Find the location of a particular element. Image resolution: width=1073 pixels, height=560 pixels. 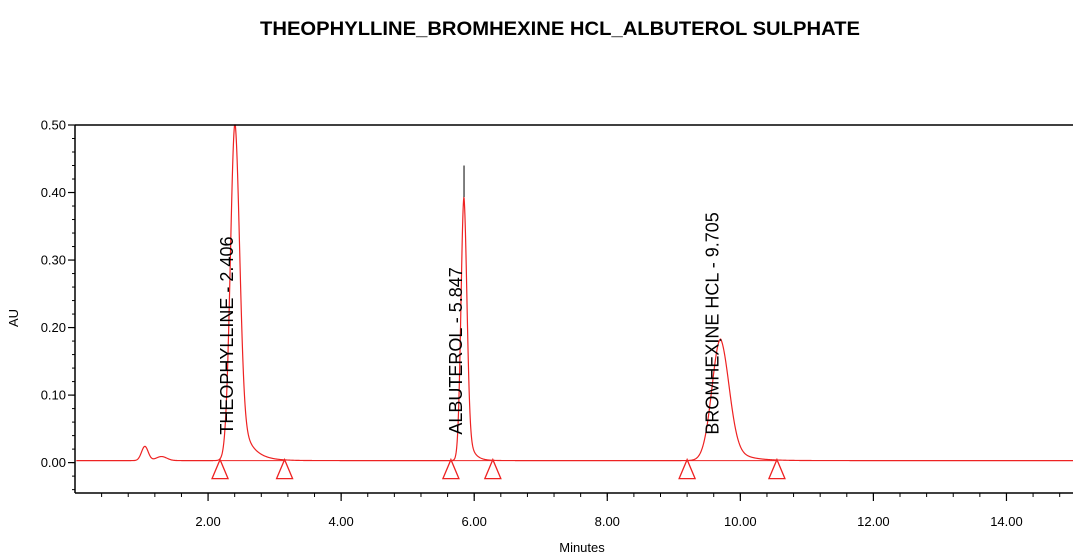

peak-label: BROMHEXINE HCL - 9.705 is located at coordinates (713, 323).